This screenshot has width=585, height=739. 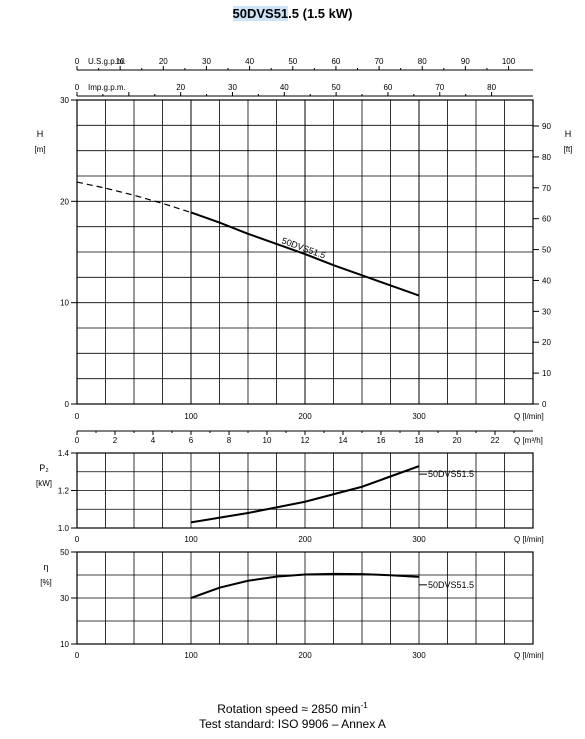 What do you see at coordinates (64, 491) in the screenshot?
I see `power-y-tick-label: 1.2` at bounding box center [64, 491].